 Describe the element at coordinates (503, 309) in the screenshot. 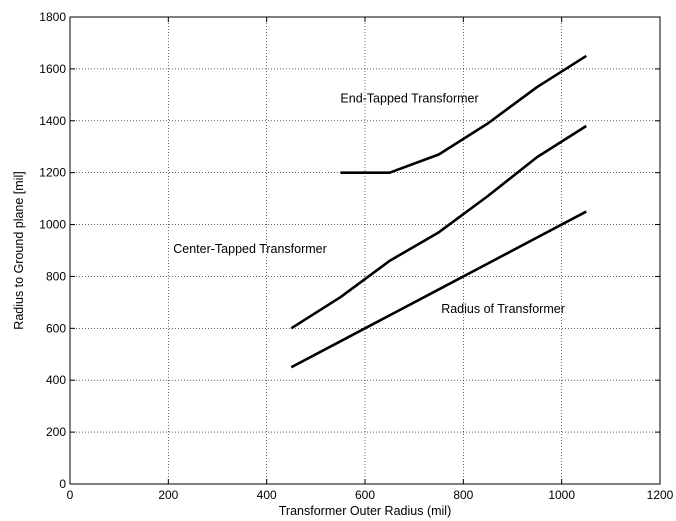

I see `annotation-3: Radius of Transformer` at that location.